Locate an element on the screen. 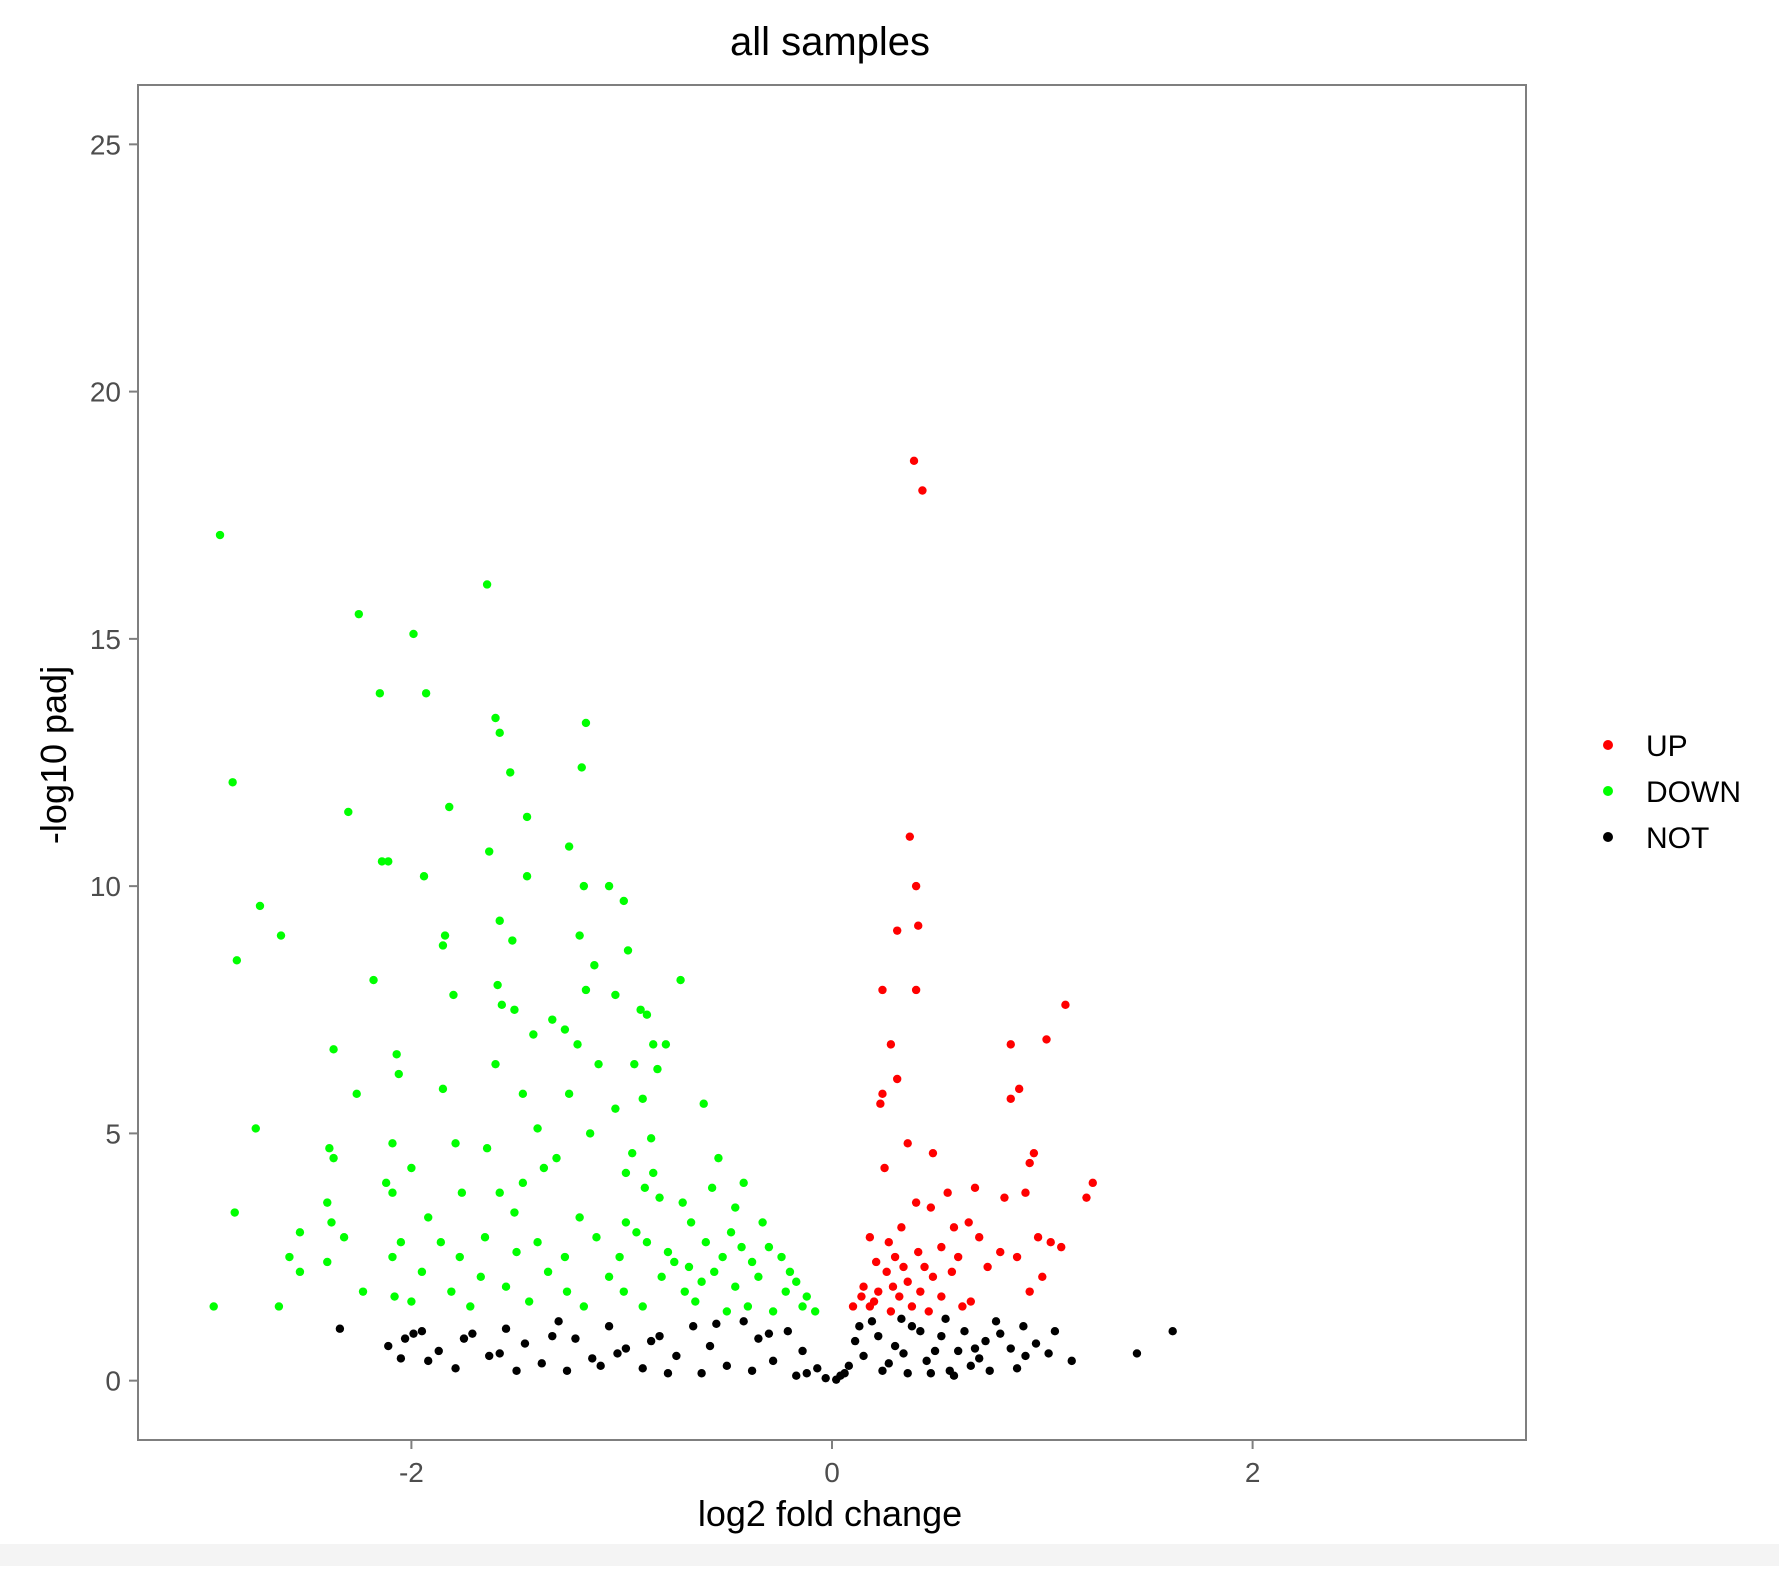 The width and height of the screenshot is (1779, 1571). x-axis-ticks: -2 0 2 is located at coordinates (829, 1464).